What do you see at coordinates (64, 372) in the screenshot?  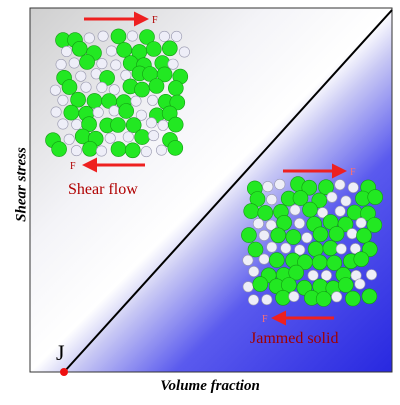 I see `jamming-point-marker` at bounding box center [64, 372].